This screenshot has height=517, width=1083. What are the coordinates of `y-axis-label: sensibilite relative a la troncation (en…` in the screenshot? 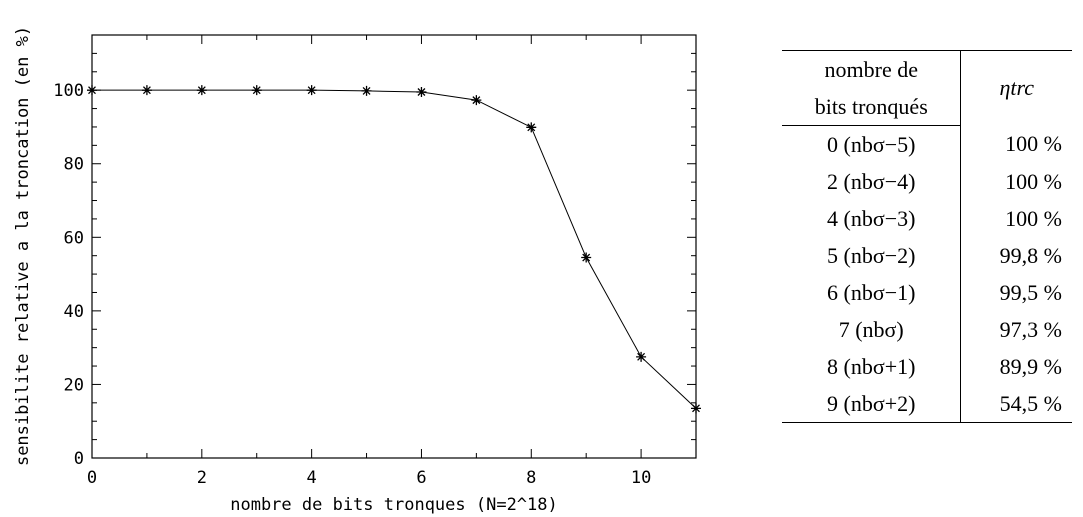 It's located at (23, 246).